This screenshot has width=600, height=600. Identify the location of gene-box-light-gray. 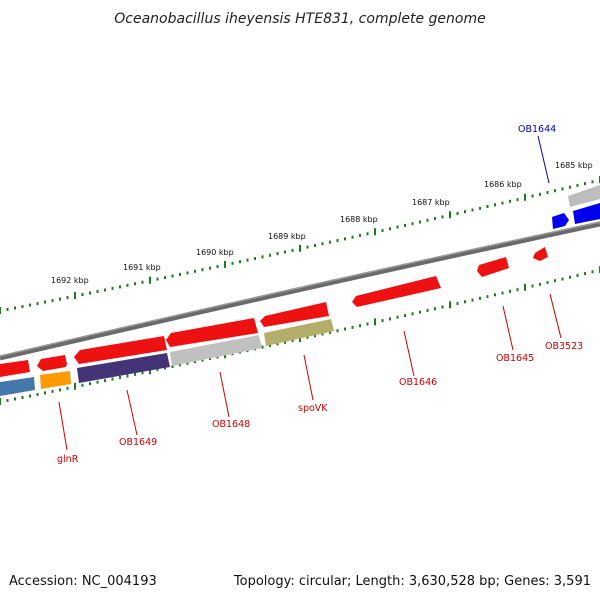
(216, 350).